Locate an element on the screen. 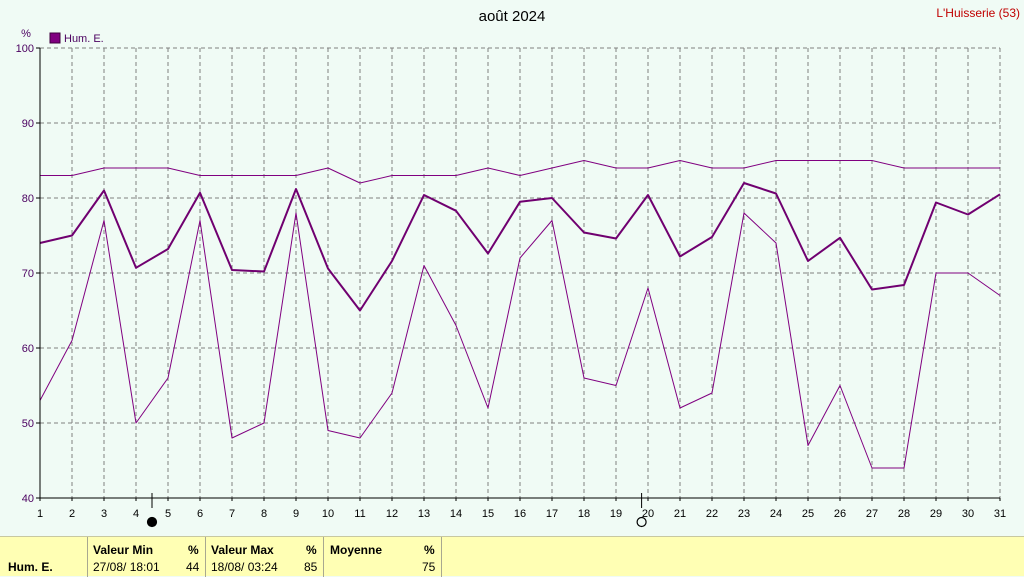  x-tick-label: 2 is located at coordinates (72, 514).